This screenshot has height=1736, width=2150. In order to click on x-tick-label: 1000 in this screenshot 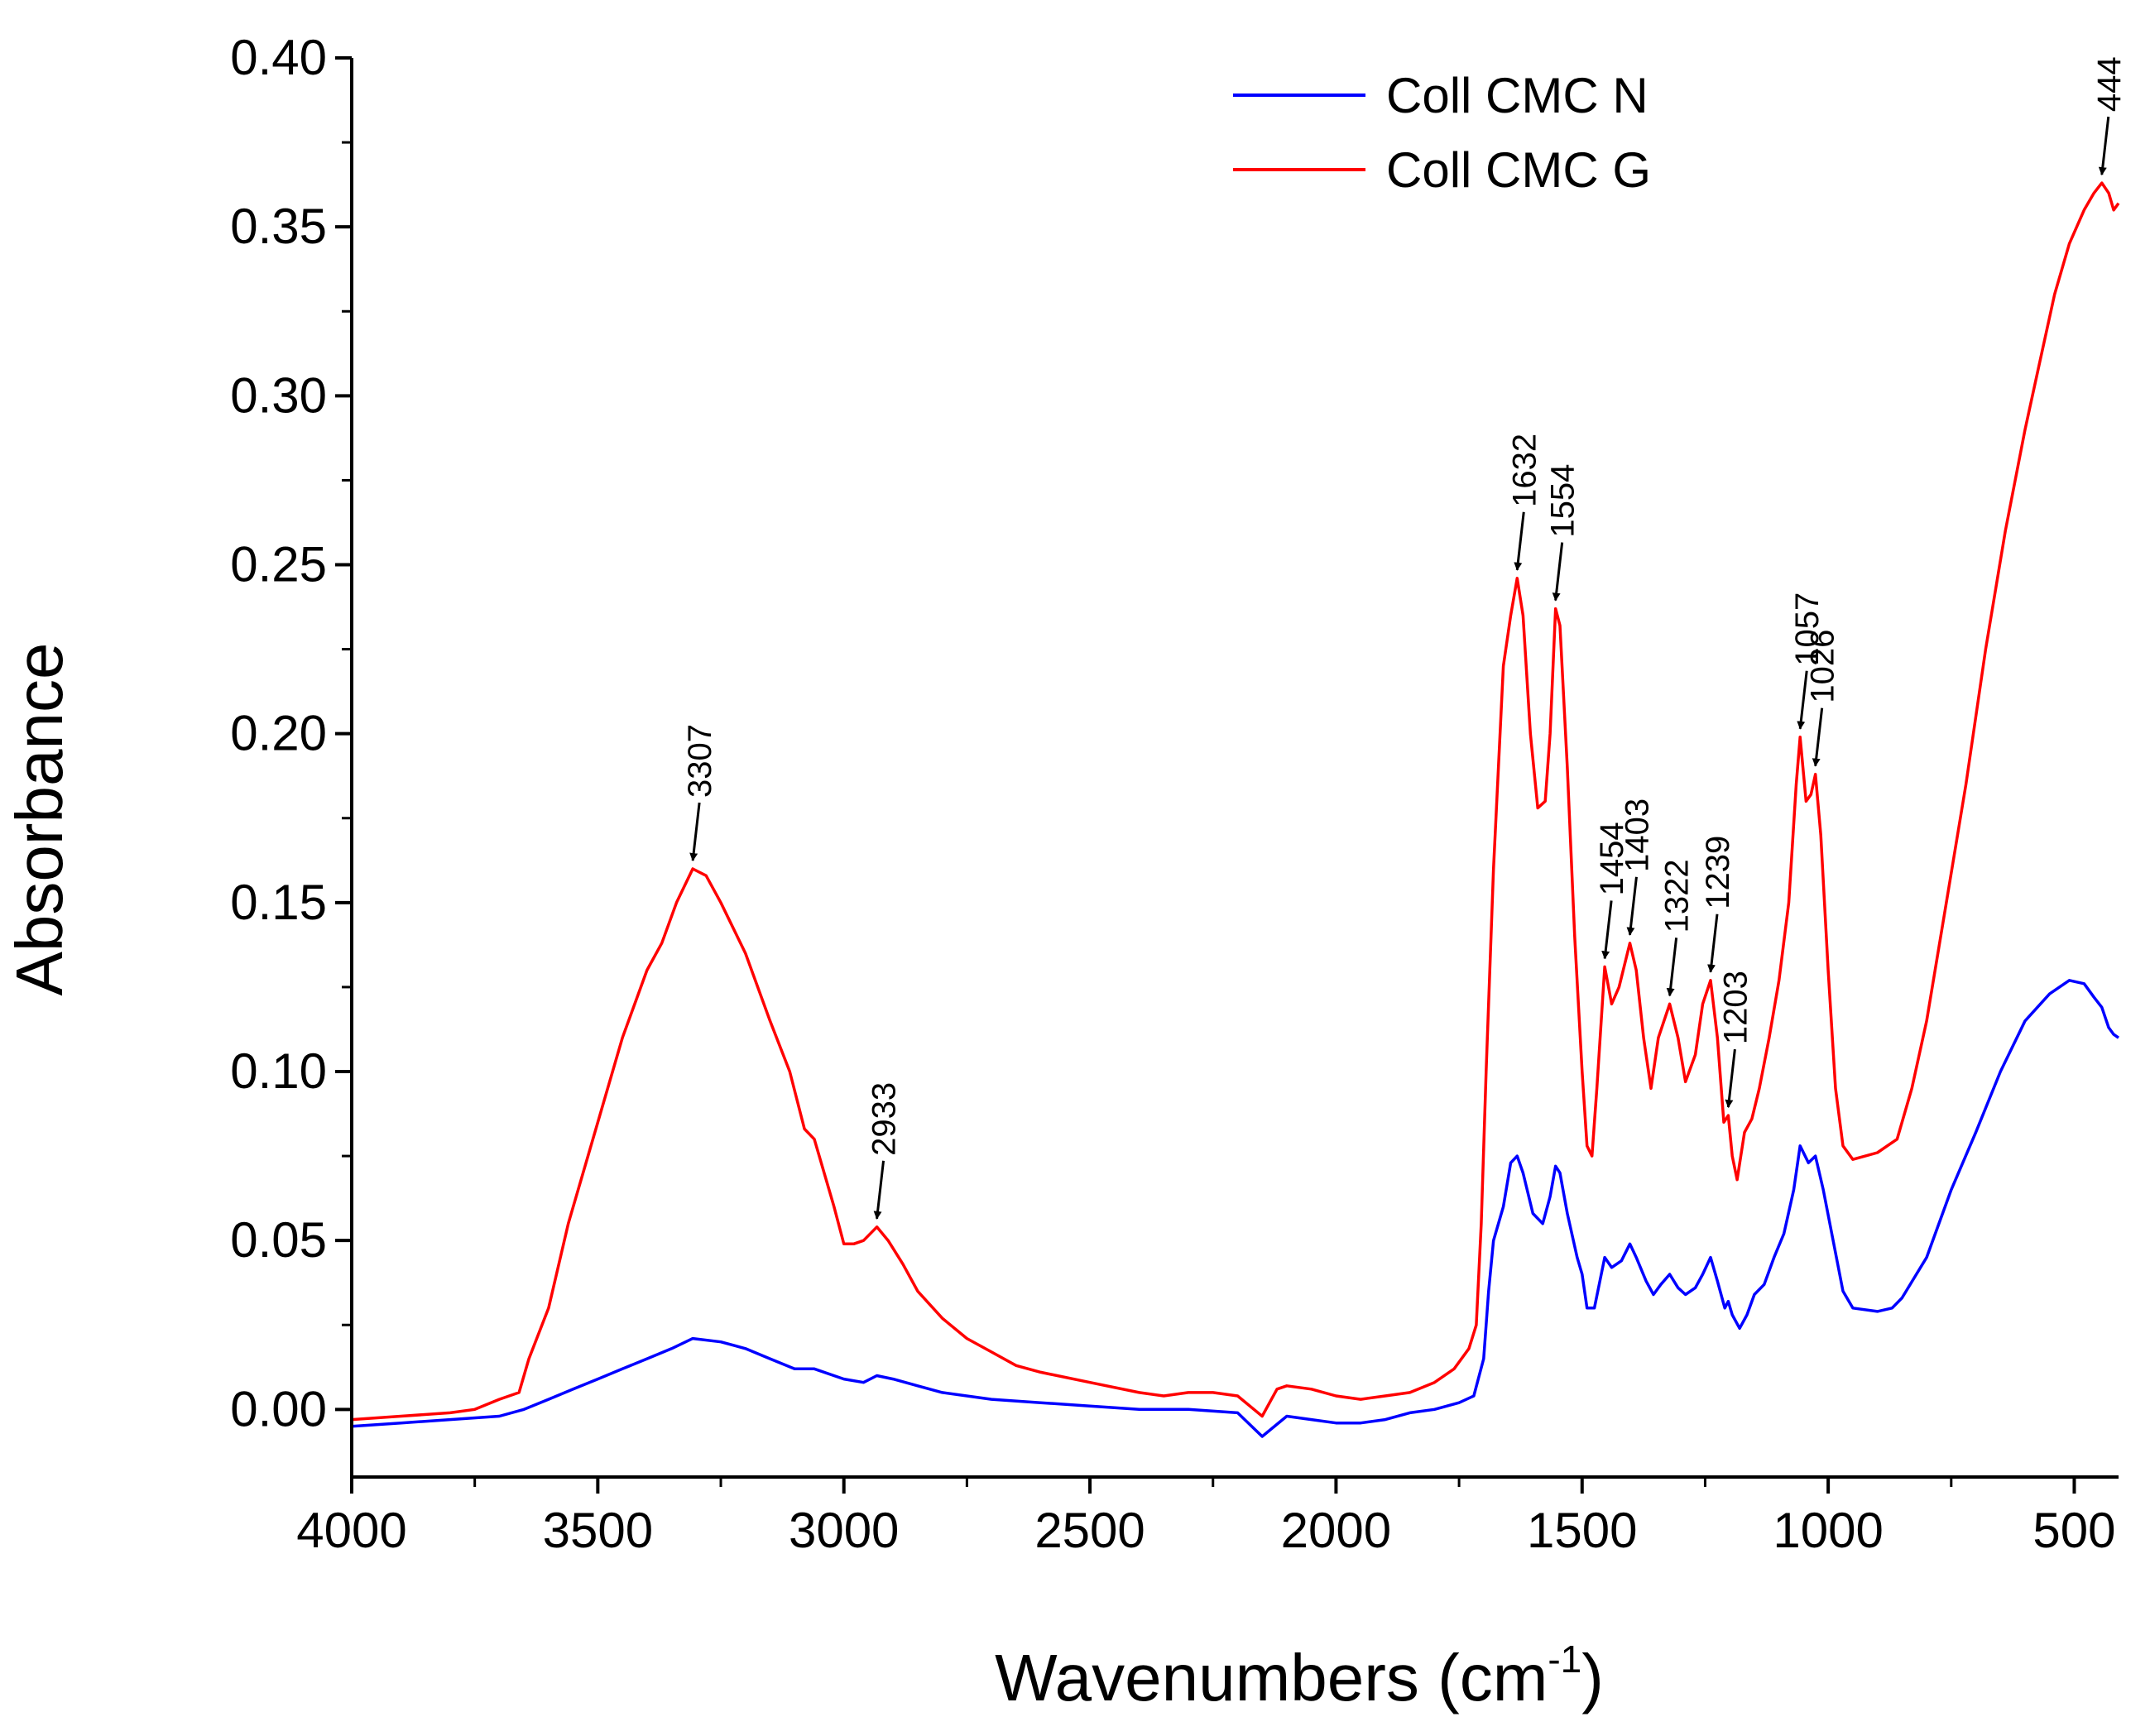, I will do `click(1828, 1530)`.